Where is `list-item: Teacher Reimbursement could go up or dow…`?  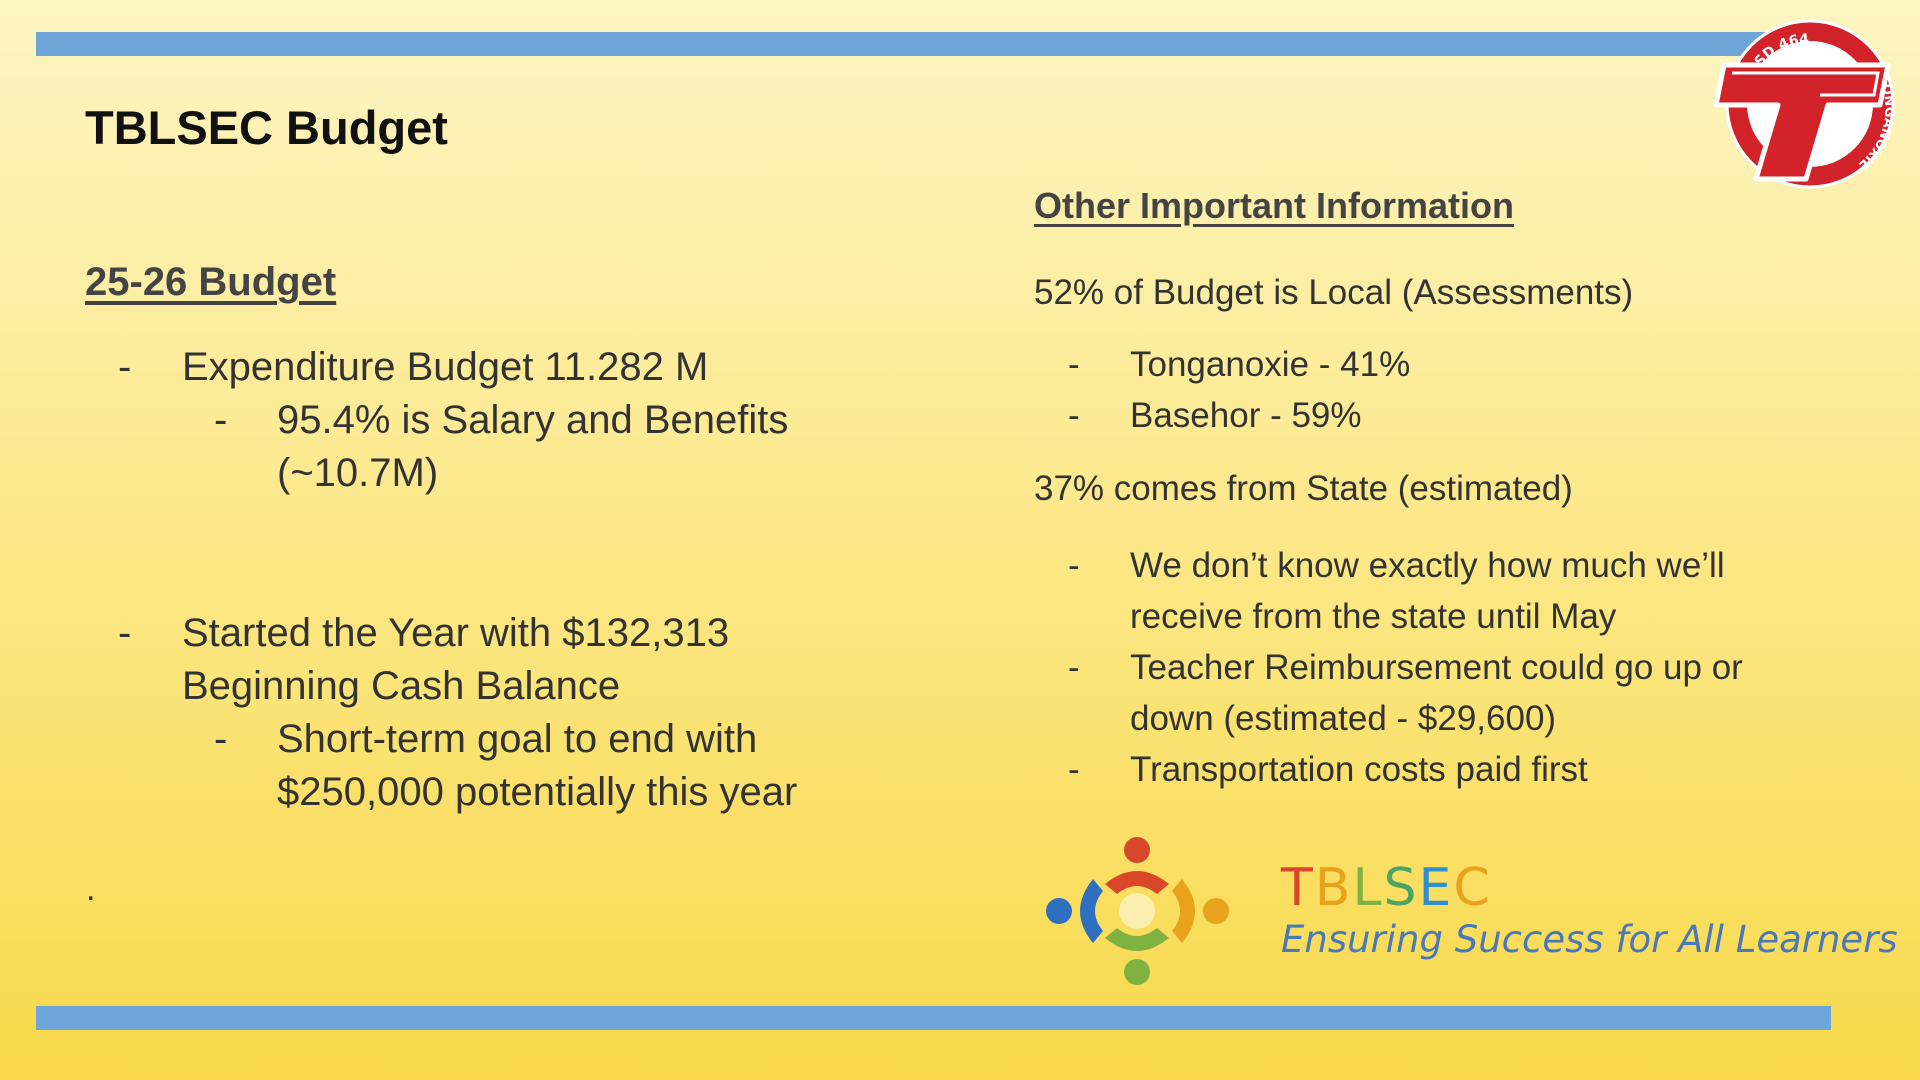 list-item: Teacher Reimbursement could go up or dow… is located at coordinates (1434, 693).